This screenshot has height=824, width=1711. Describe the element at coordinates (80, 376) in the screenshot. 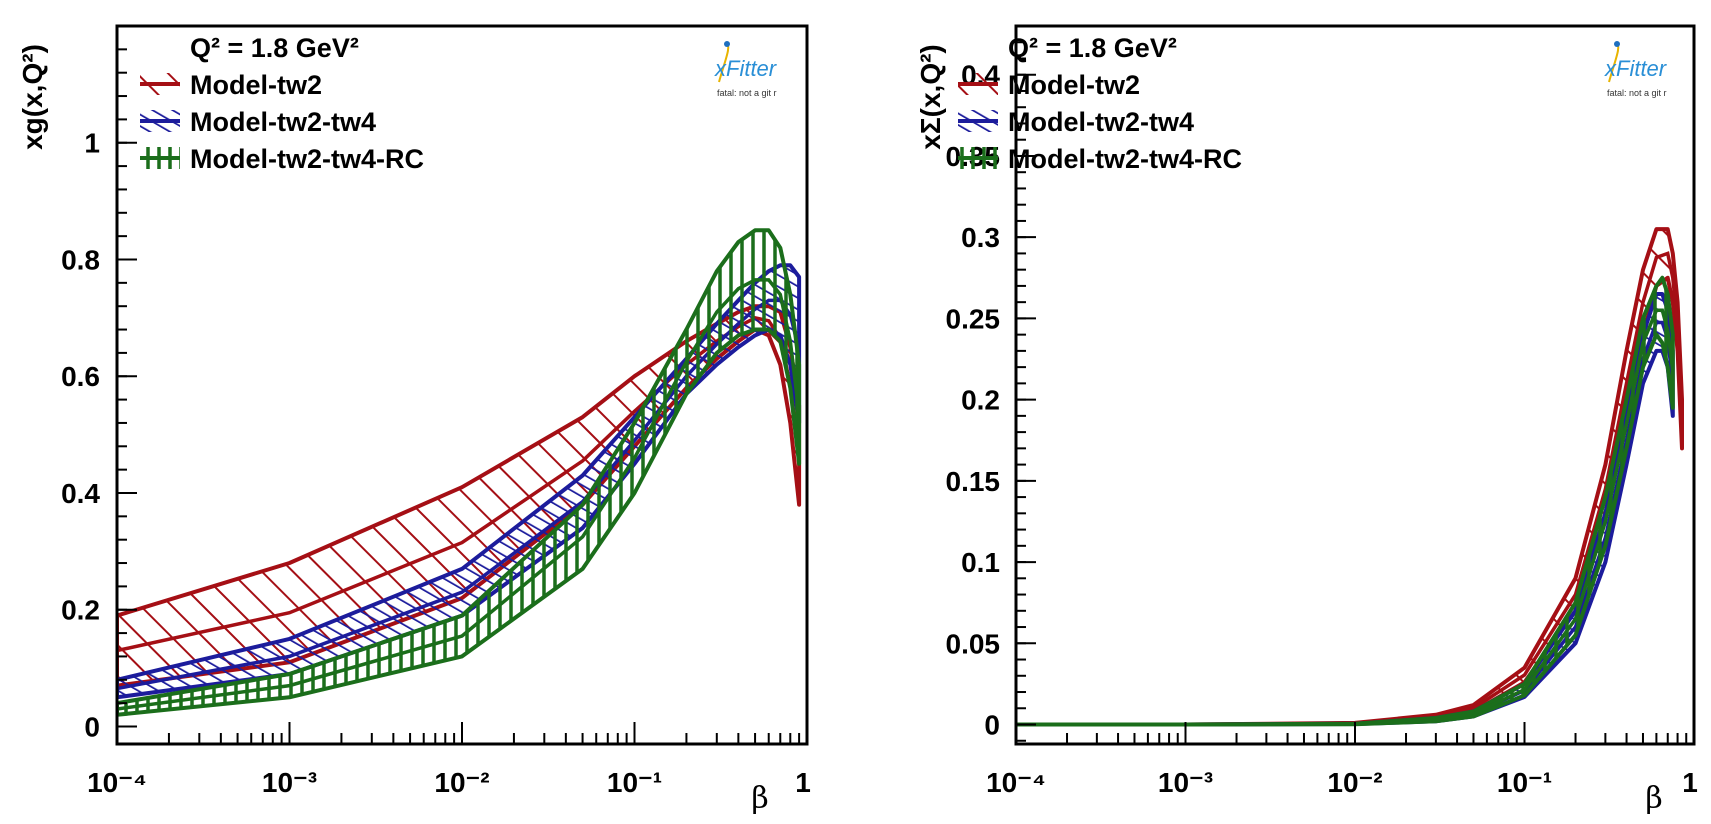

I see `y-tick-label: 0.6` at that location.